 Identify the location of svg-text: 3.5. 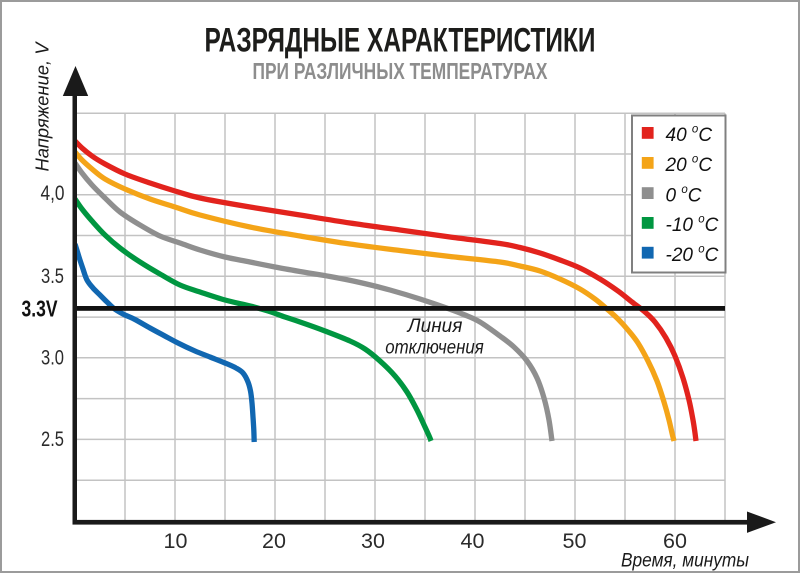
(52, 276).